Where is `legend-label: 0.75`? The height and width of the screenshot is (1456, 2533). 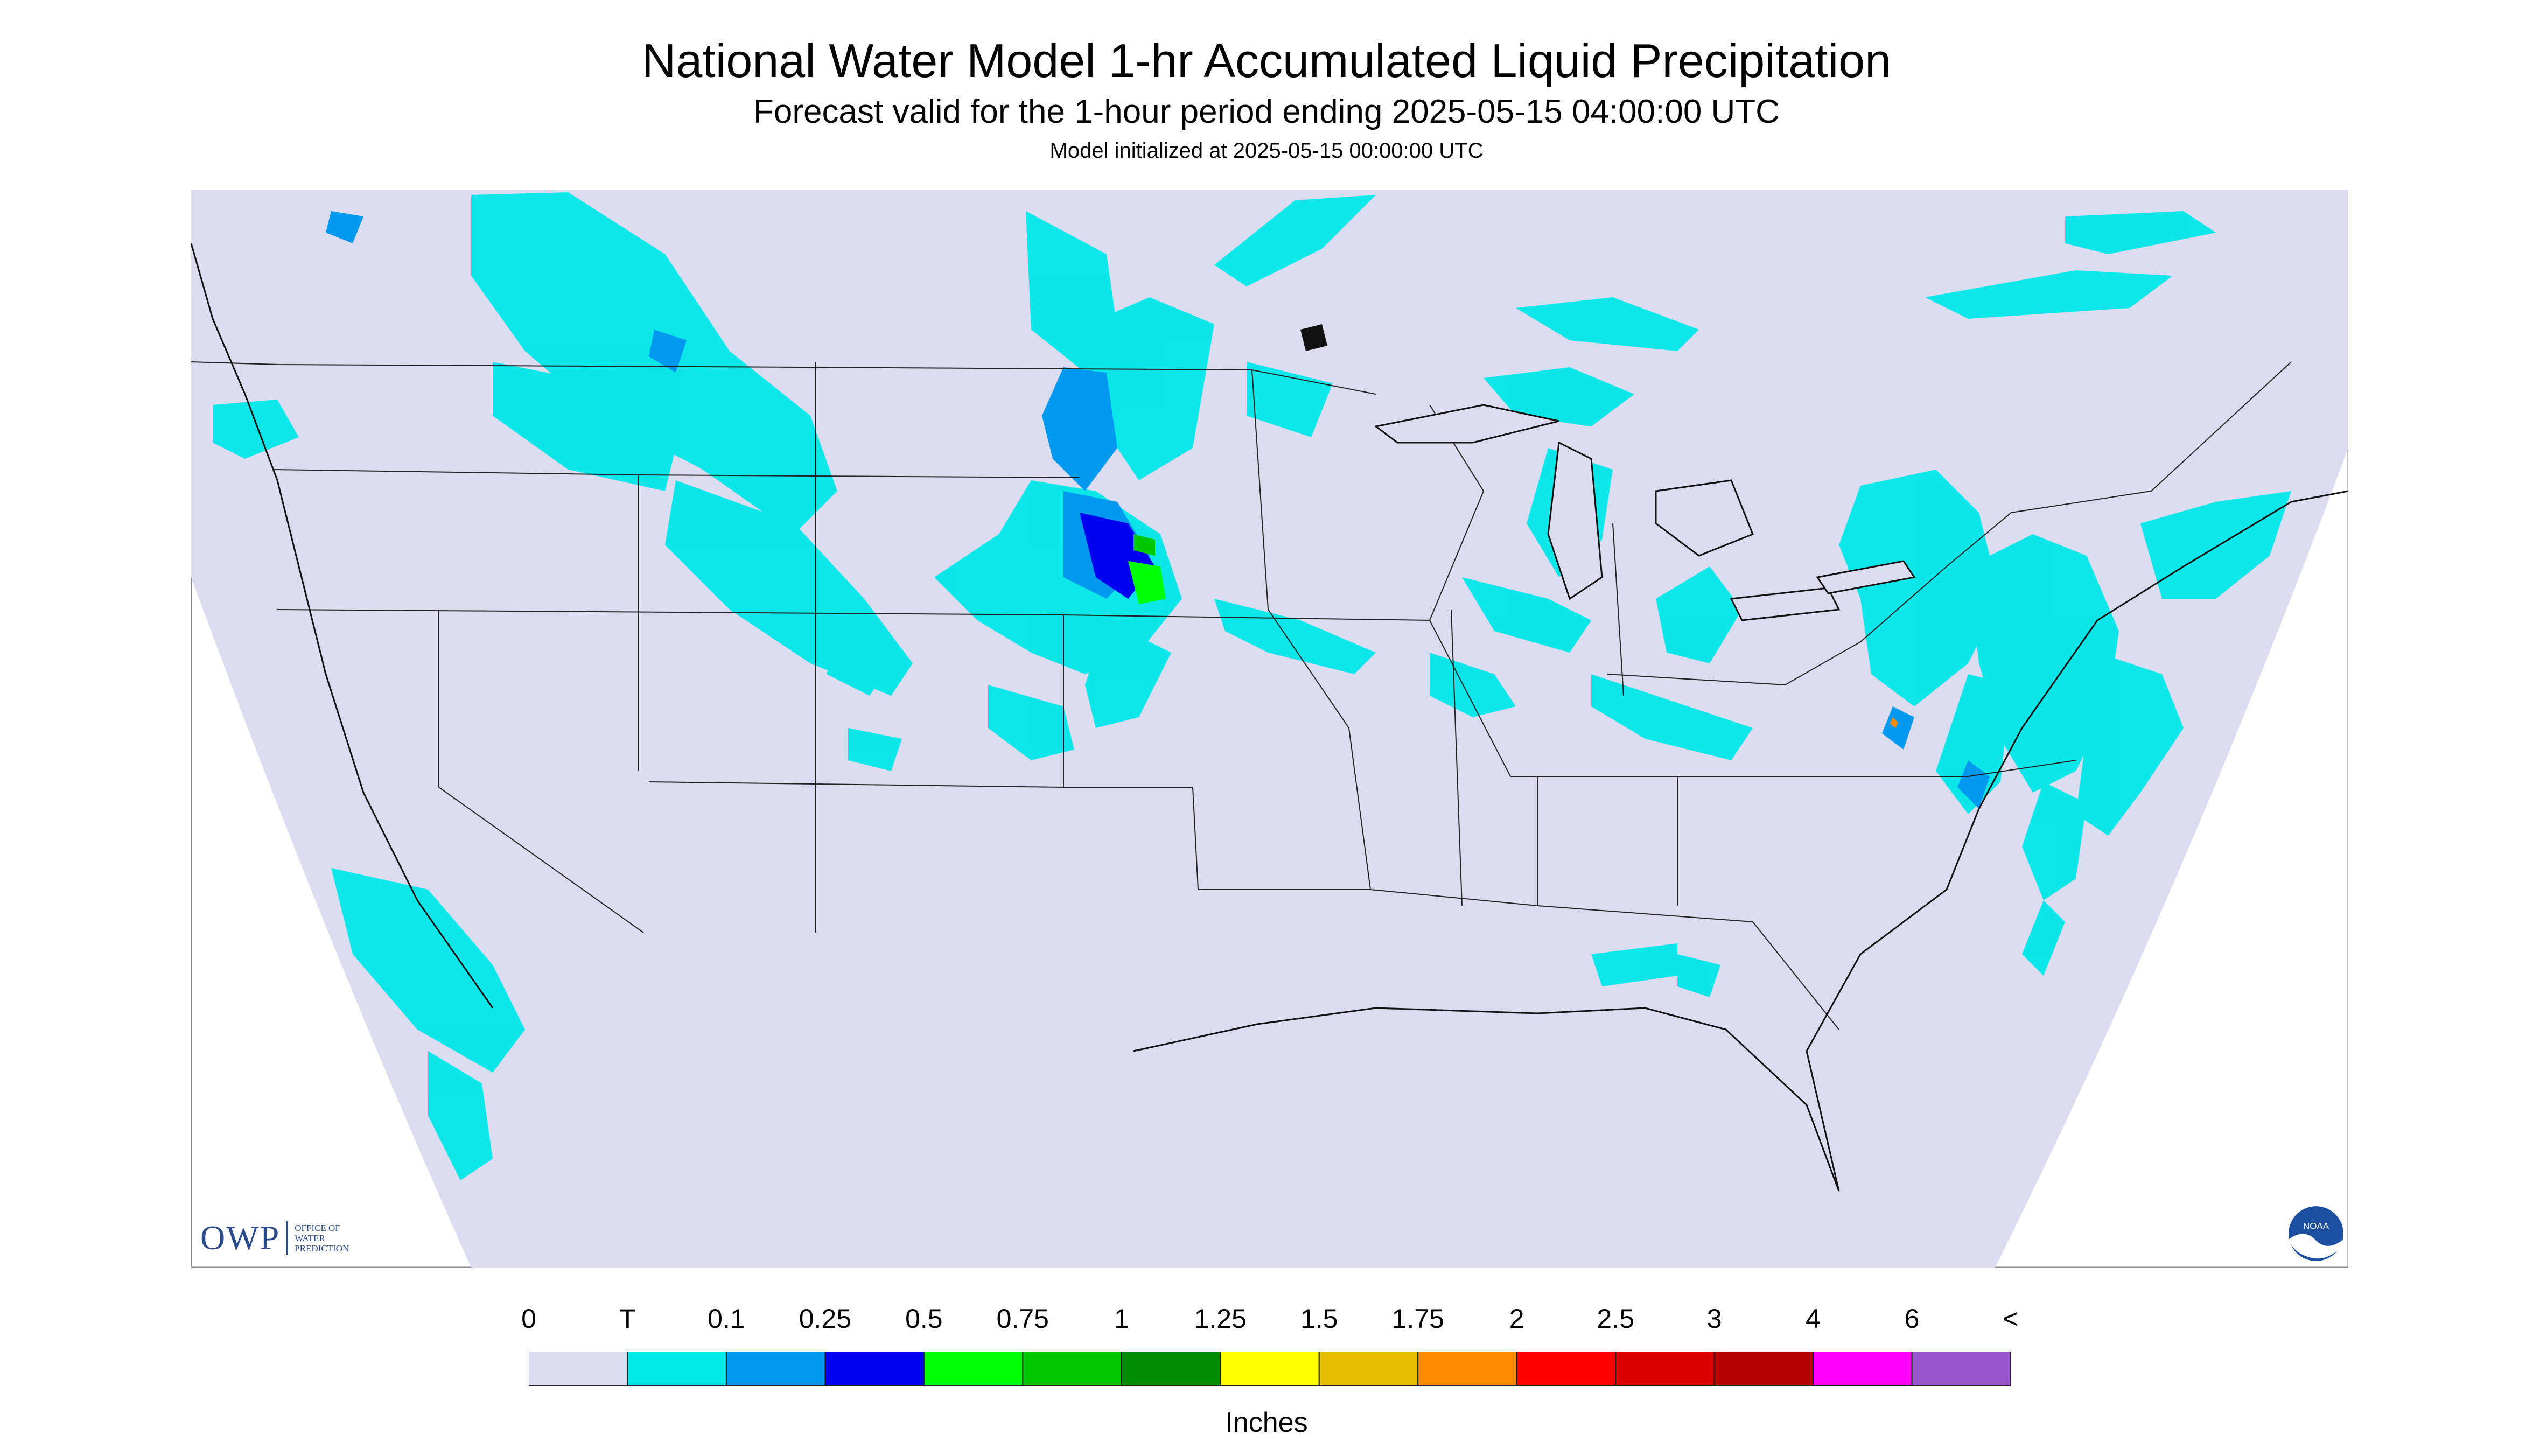
legend-label: 0.75 is located at coordinates (1023, 1319).